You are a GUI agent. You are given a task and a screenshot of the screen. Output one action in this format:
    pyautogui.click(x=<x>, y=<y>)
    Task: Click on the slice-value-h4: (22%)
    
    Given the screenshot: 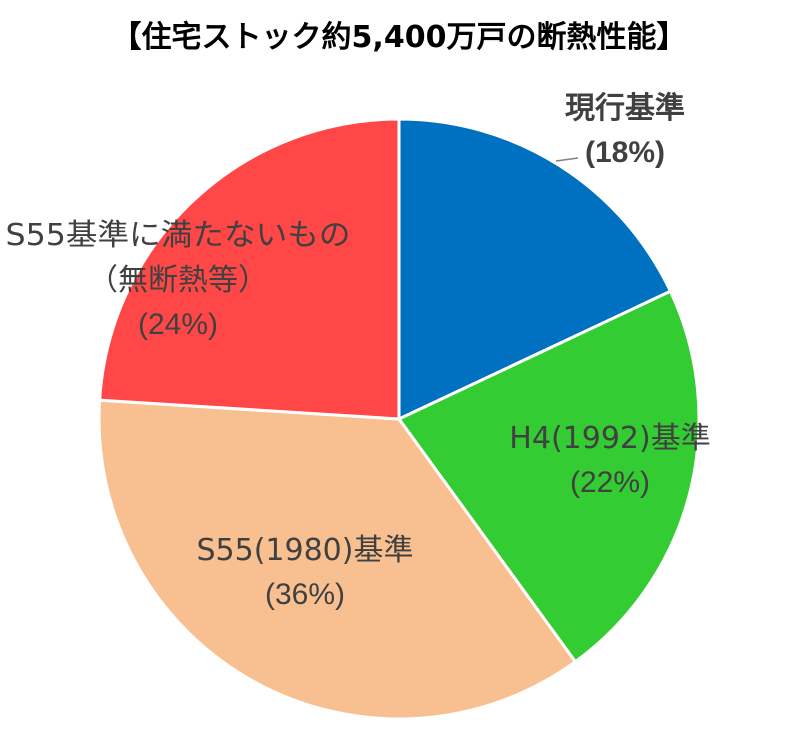 What is the action you would take?
    pyautogui.click(x=610, y=482)
    